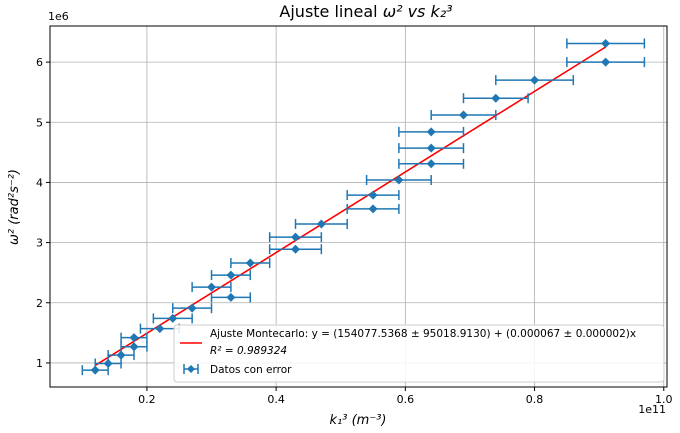 The height and width of the screenshot is (433, 680). What do you see at coordinates (58, 16) in the screenshot?
I see `y-multiplier: 1e6` at bounding box center [58, 16].